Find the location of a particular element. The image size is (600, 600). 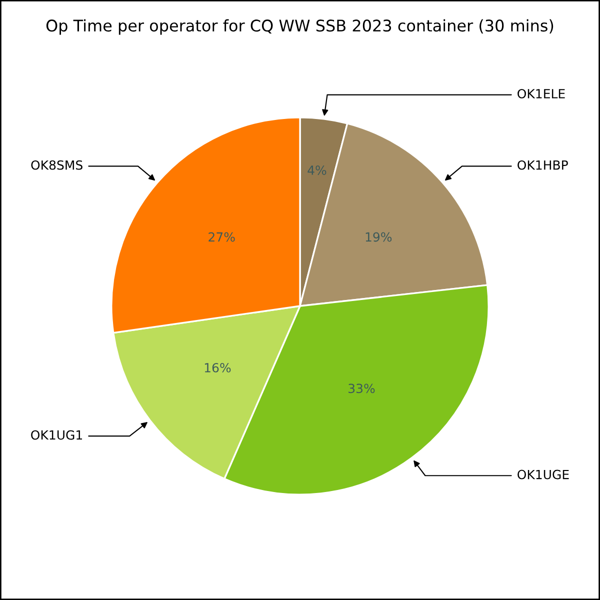

slice-label: OK1HBP is located at coordinates (543, 165).